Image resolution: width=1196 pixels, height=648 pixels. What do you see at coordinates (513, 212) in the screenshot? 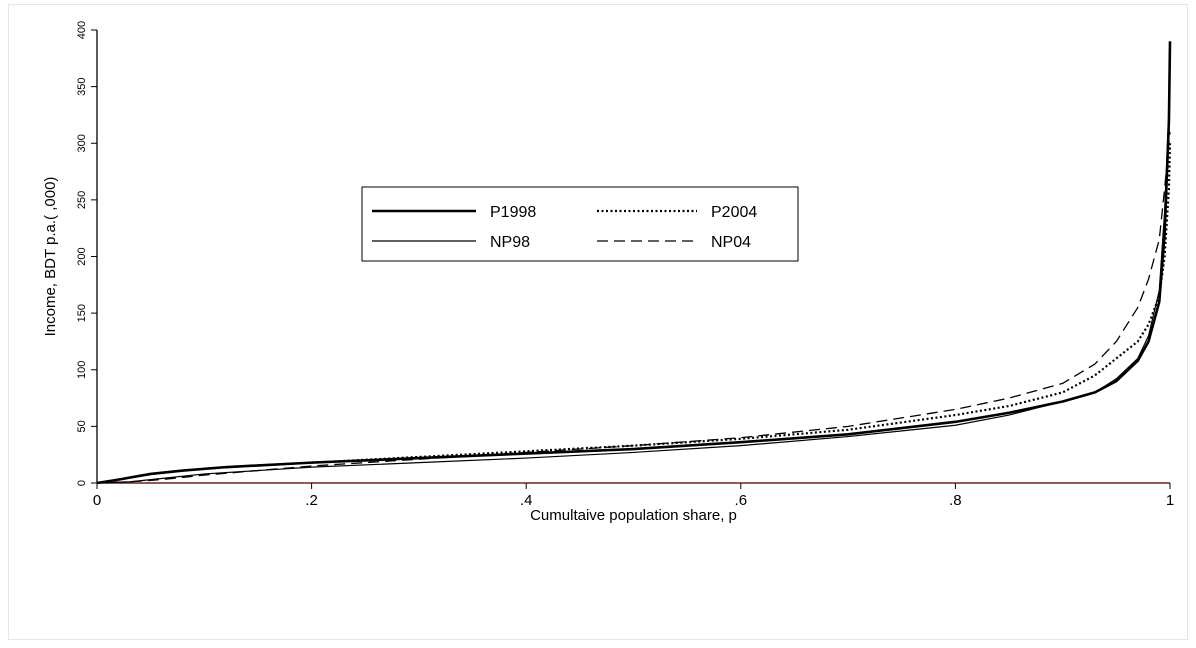
I see `legend-label-p1998: P1998` at bounding box center [513, 212].